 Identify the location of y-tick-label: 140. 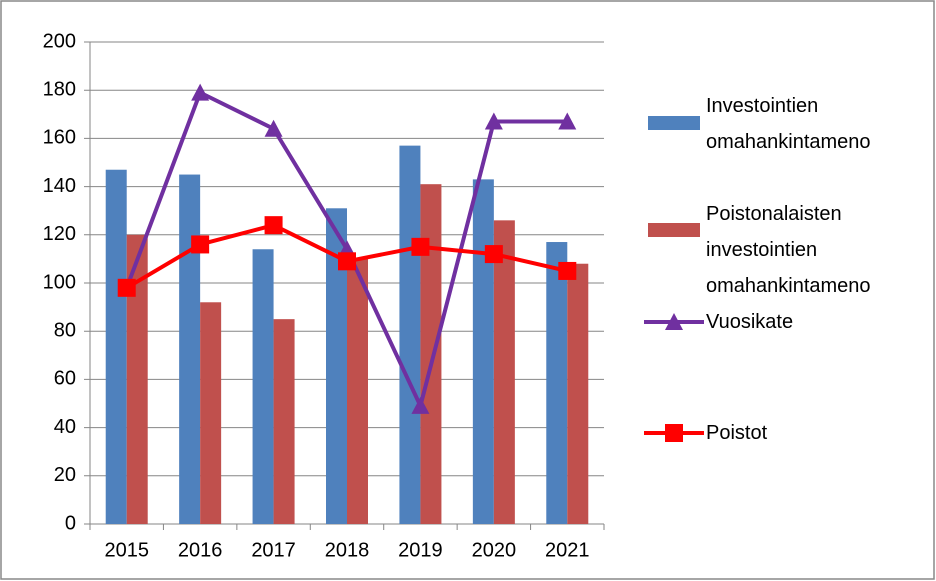
(59, 186).